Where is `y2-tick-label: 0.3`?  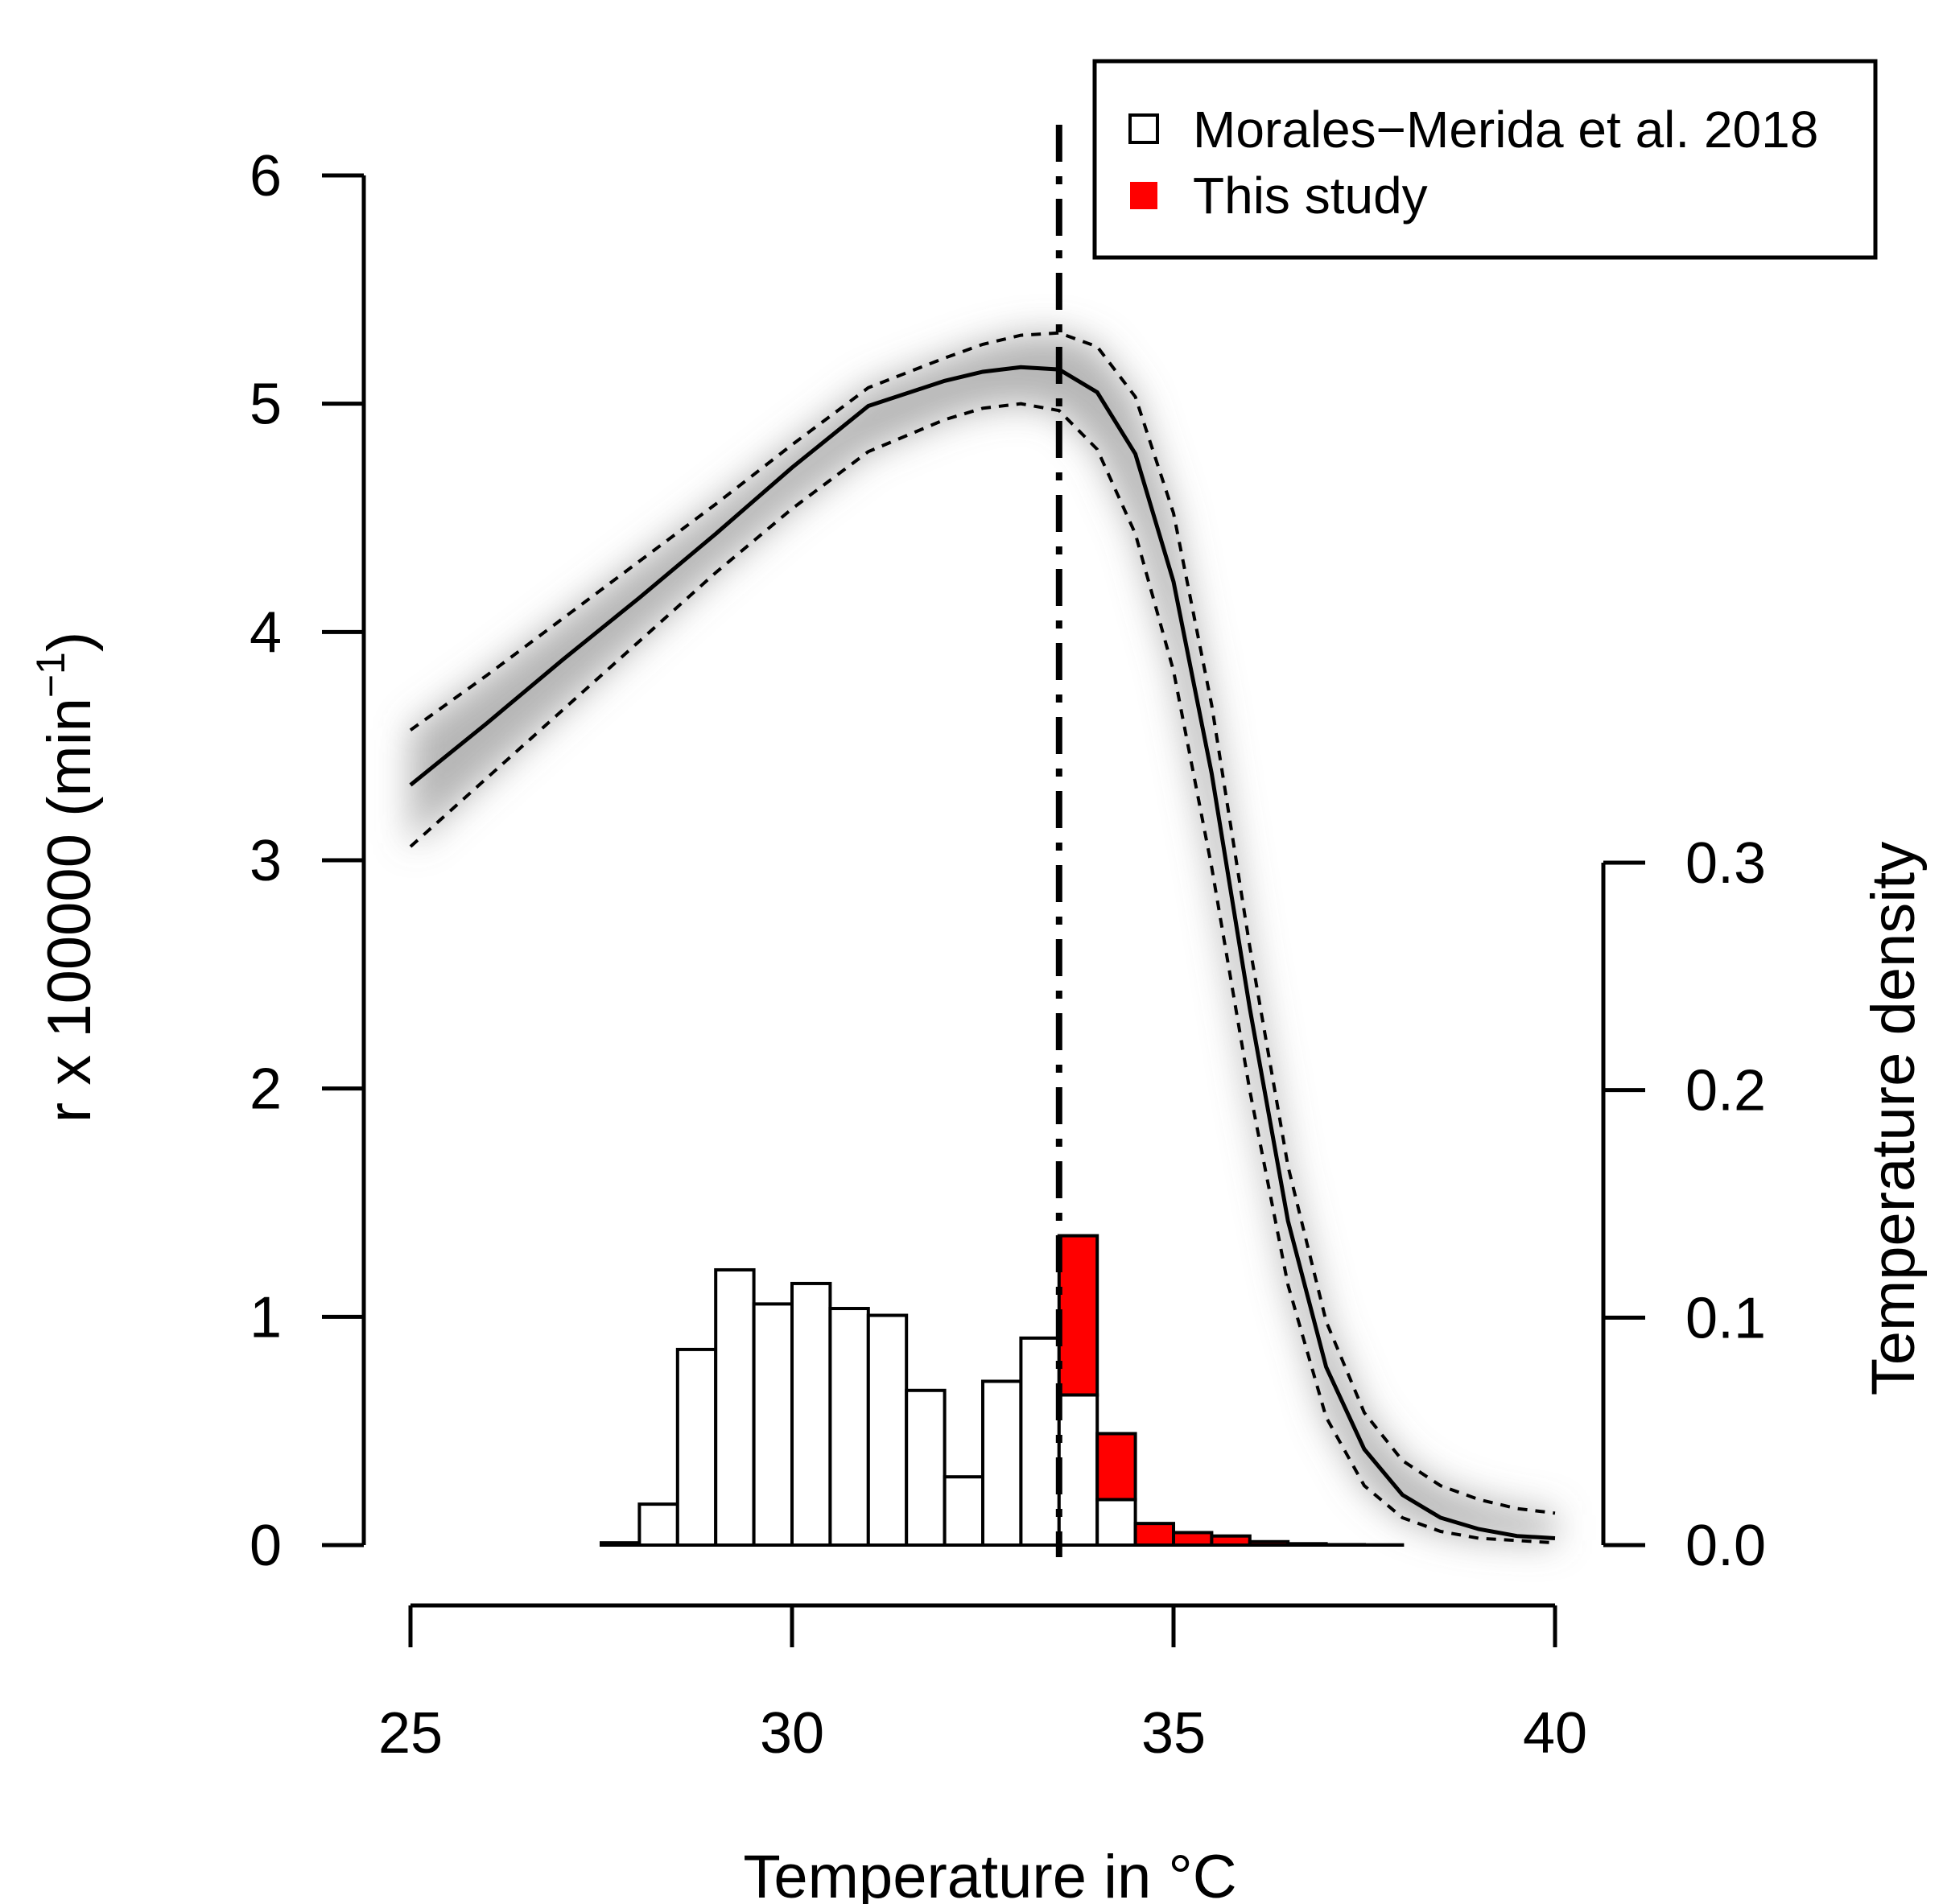 y2-tick-label: 0.3 is located at coordinates (1725, 863).